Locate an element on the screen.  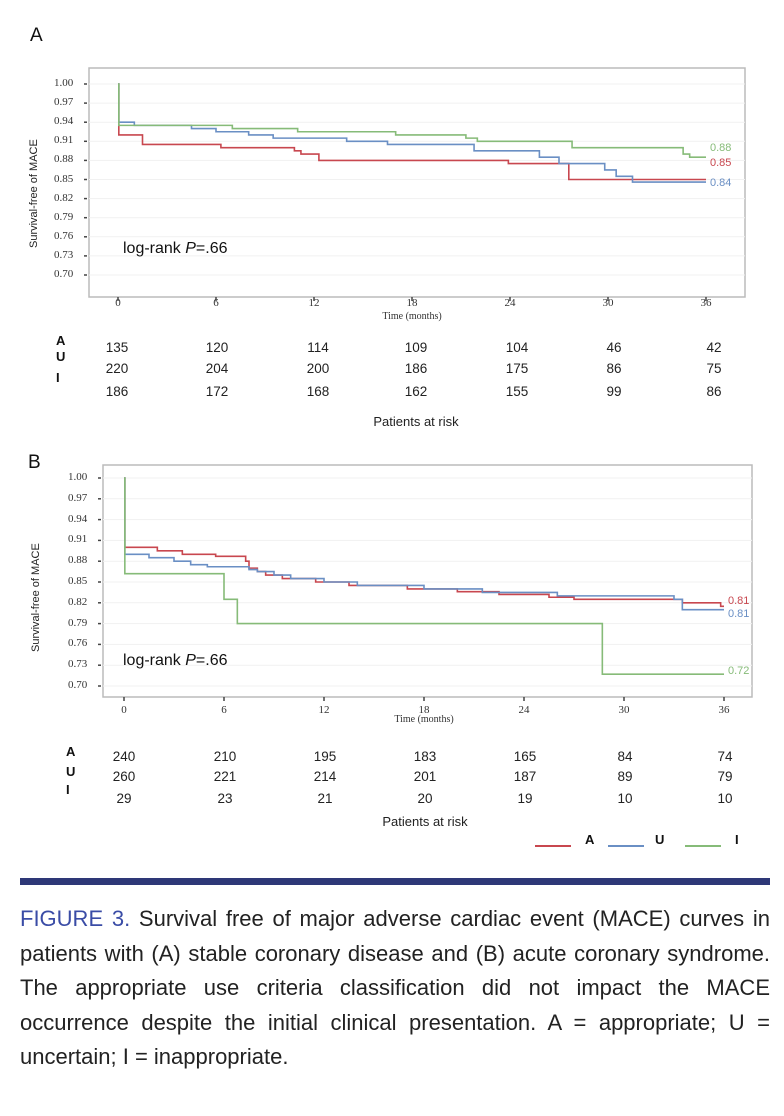
panel-a-y-tick-label: 0.94 is located at coordinates (64, 121).